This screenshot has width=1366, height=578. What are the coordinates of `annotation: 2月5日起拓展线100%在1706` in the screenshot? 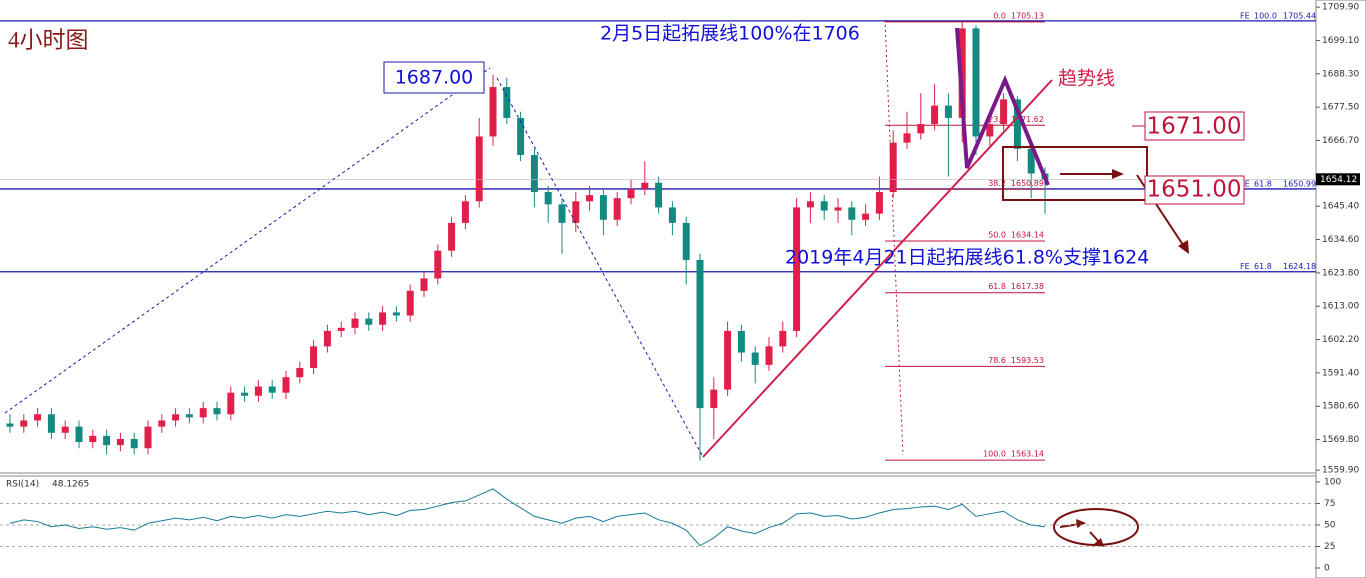 It's located at (730, 34).